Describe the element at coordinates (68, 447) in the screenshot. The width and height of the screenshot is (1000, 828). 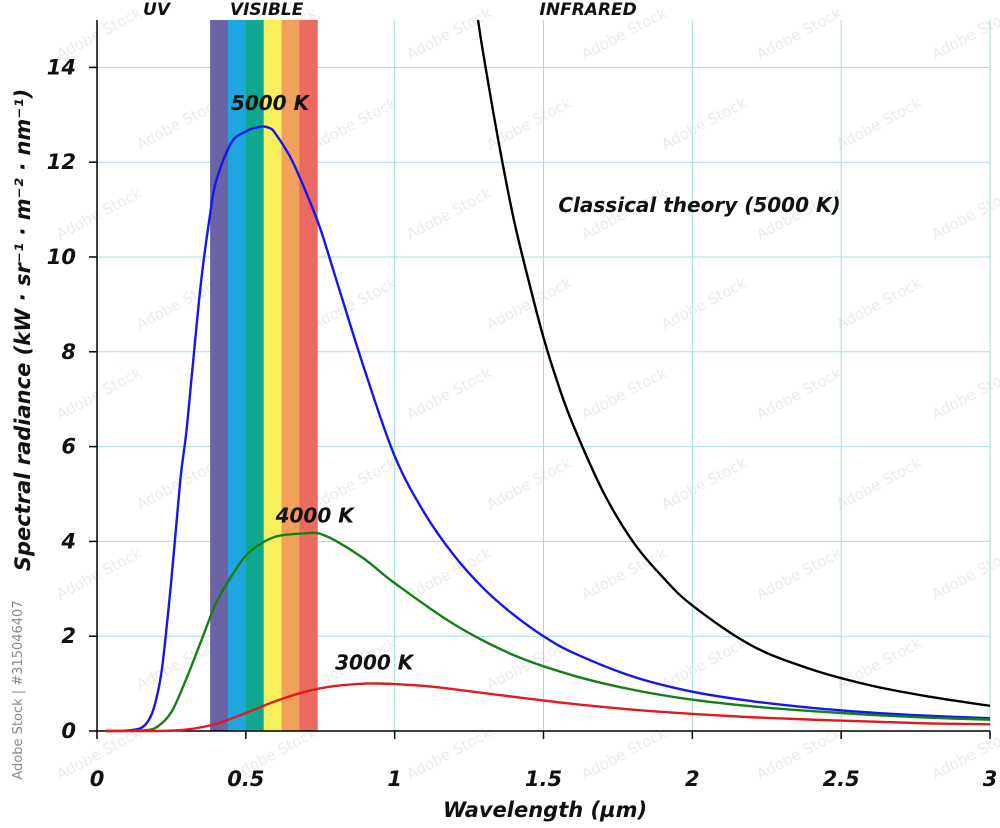
I see `y-tick-label: 6` at that location.